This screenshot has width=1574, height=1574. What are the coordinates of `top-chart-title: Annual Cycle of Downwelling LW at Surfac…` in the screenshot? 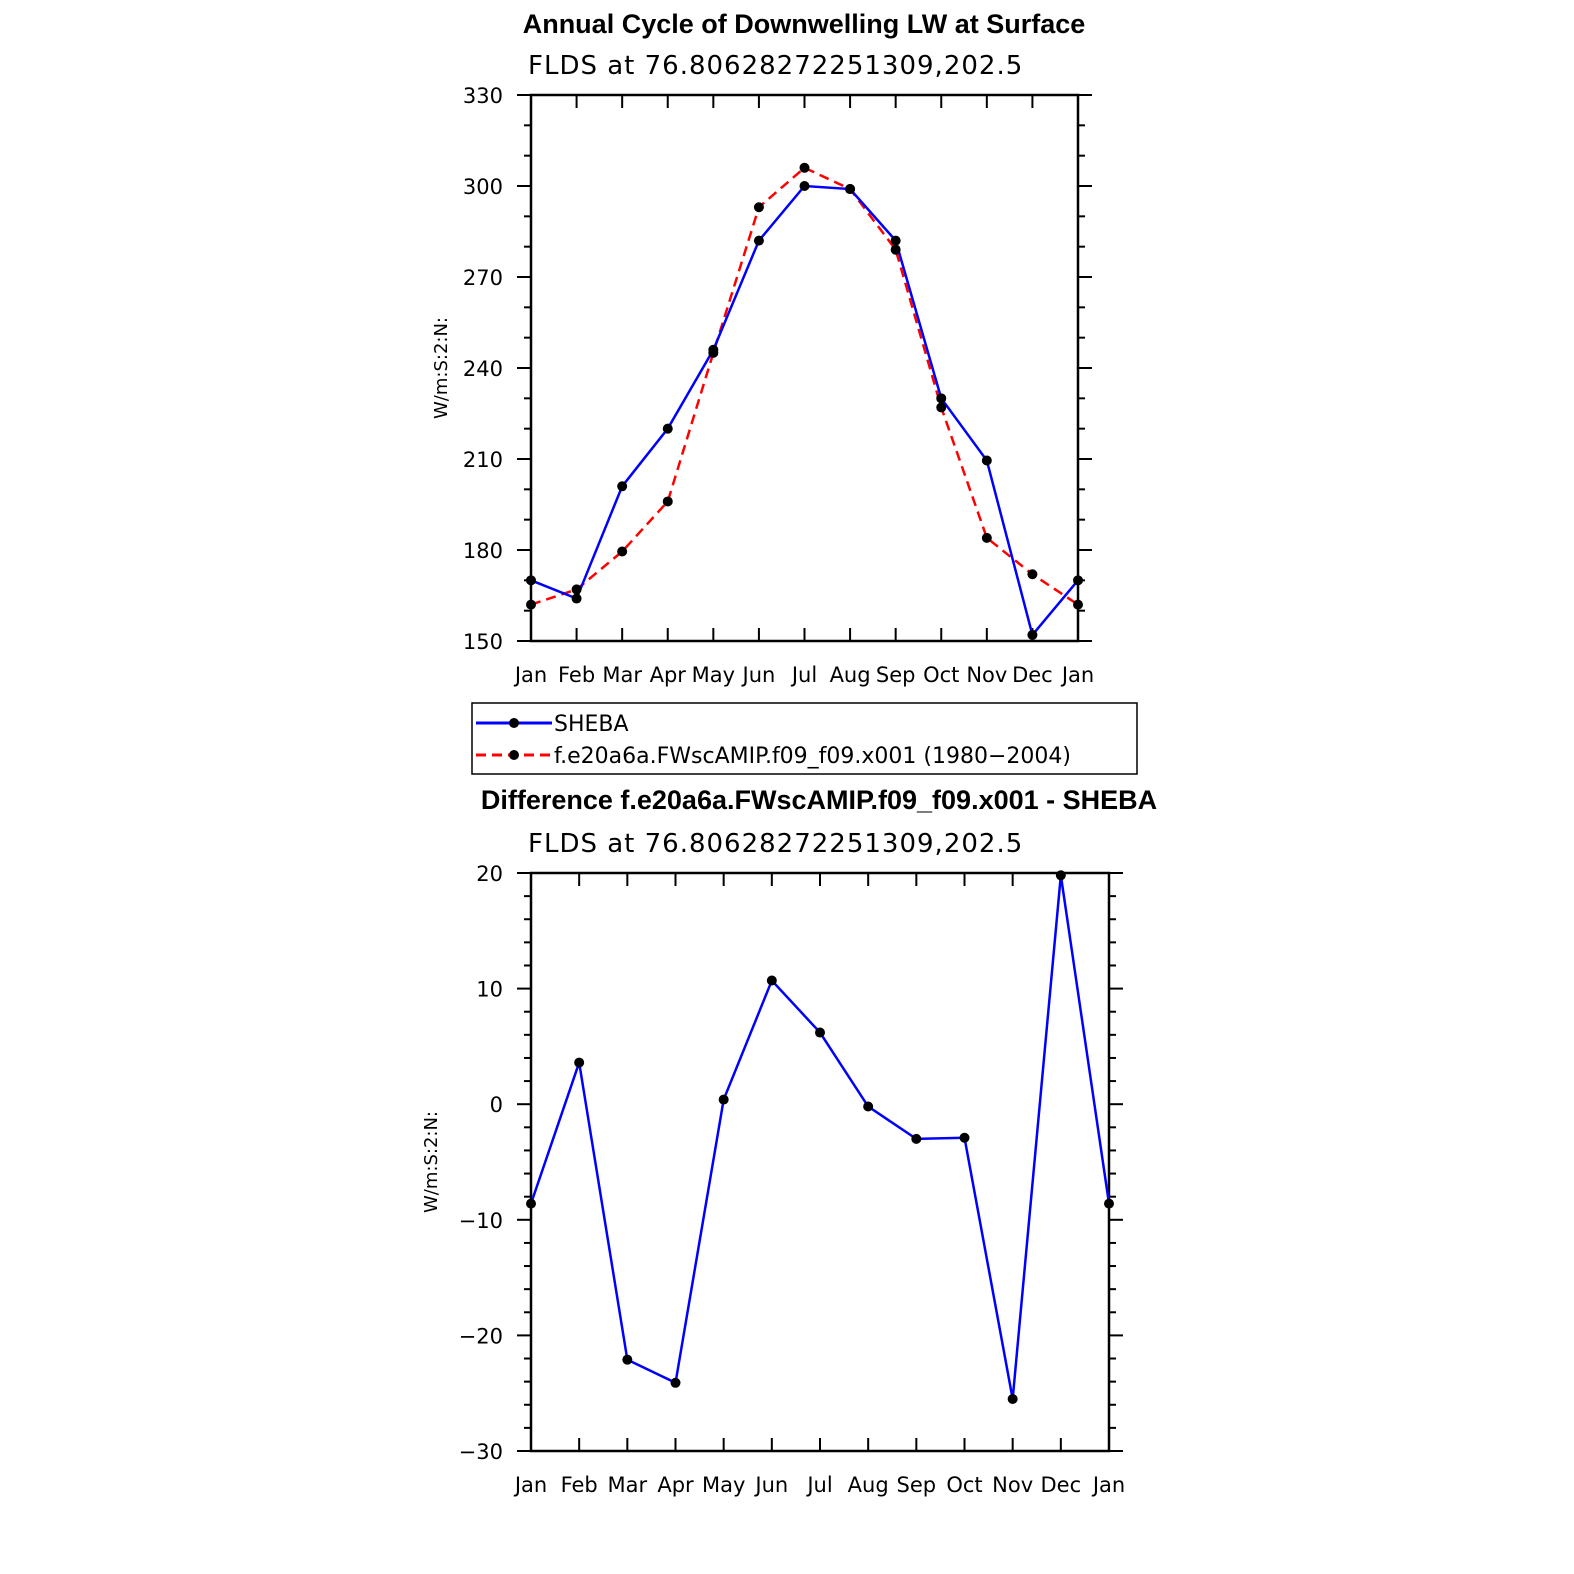 It's located at (804, 24).